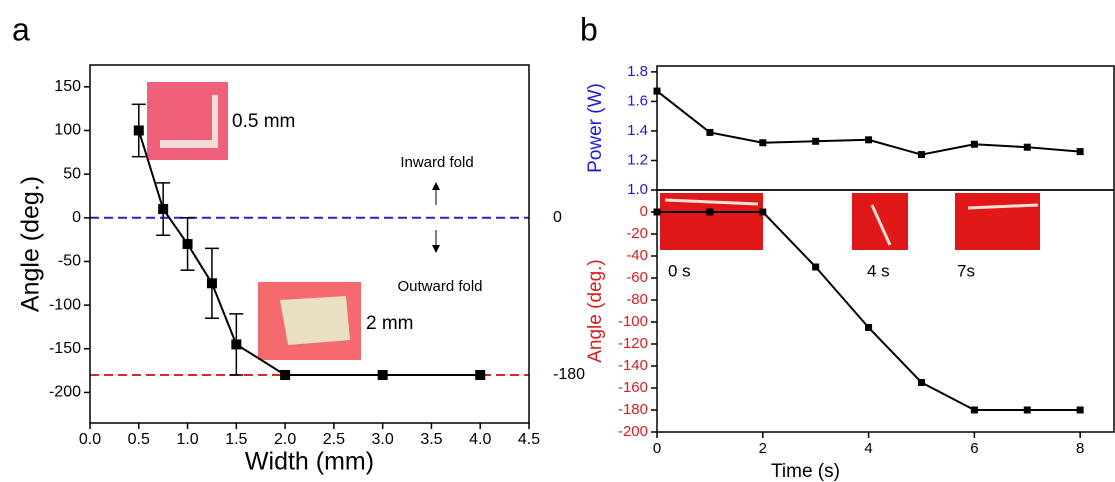 This screenshot has height=482, width=1115. I want to click on y-tick-label: 1.6, so click(637, 100).